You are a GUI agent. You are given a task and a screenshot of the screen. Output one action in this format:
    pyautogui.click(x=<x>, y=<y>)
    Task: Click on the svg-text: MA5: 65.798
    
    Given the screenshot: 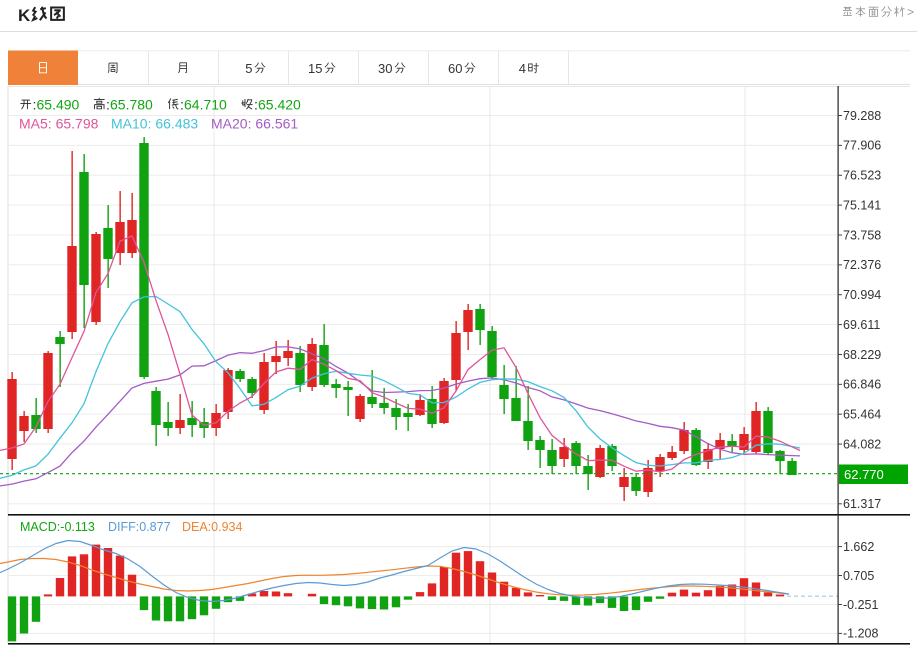 What is the action you would take?
    pyautogui.click(x=59, y=124)
    